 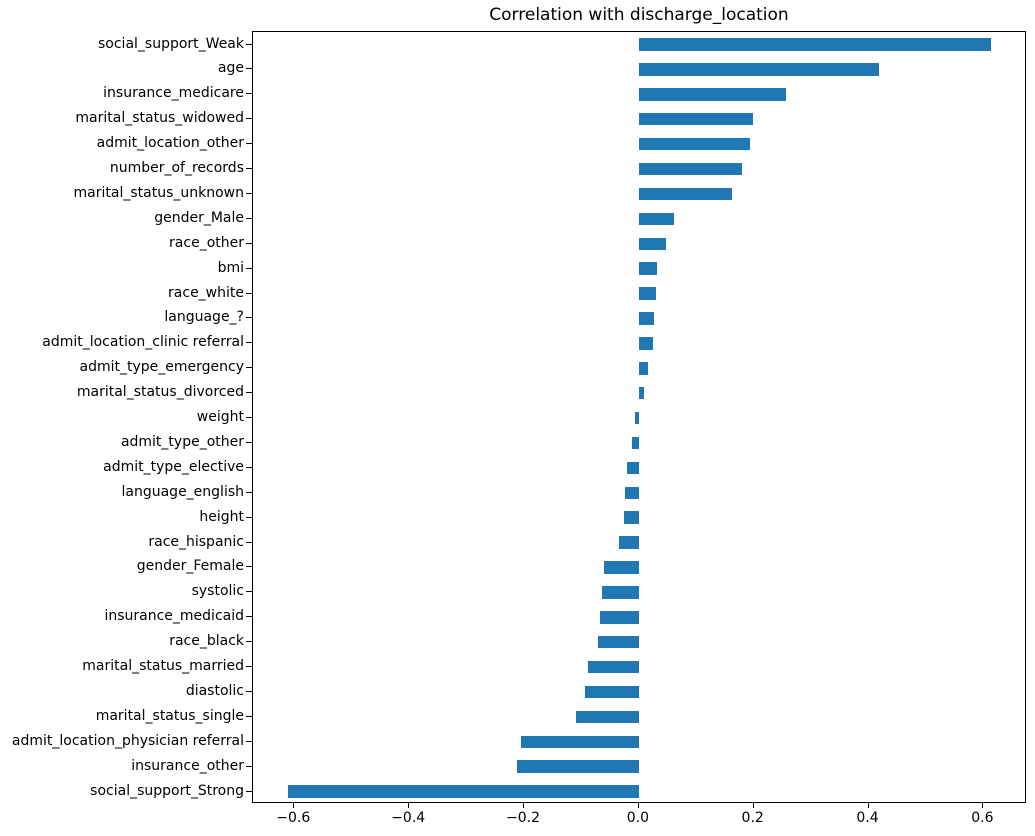 What do you see at coordinates (169, 715) in the screenshot?
I see `y-axis-label: marital_status_single` at bounding box center [169, 715].